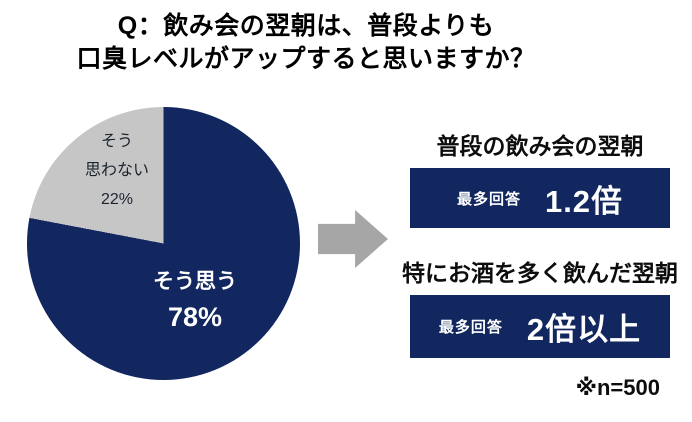  Describe the element at coordinates (540, 273) in the screenshot. I see `result-heading-heavy: 特にお酒を多く飲んだ翌朝` at that location.